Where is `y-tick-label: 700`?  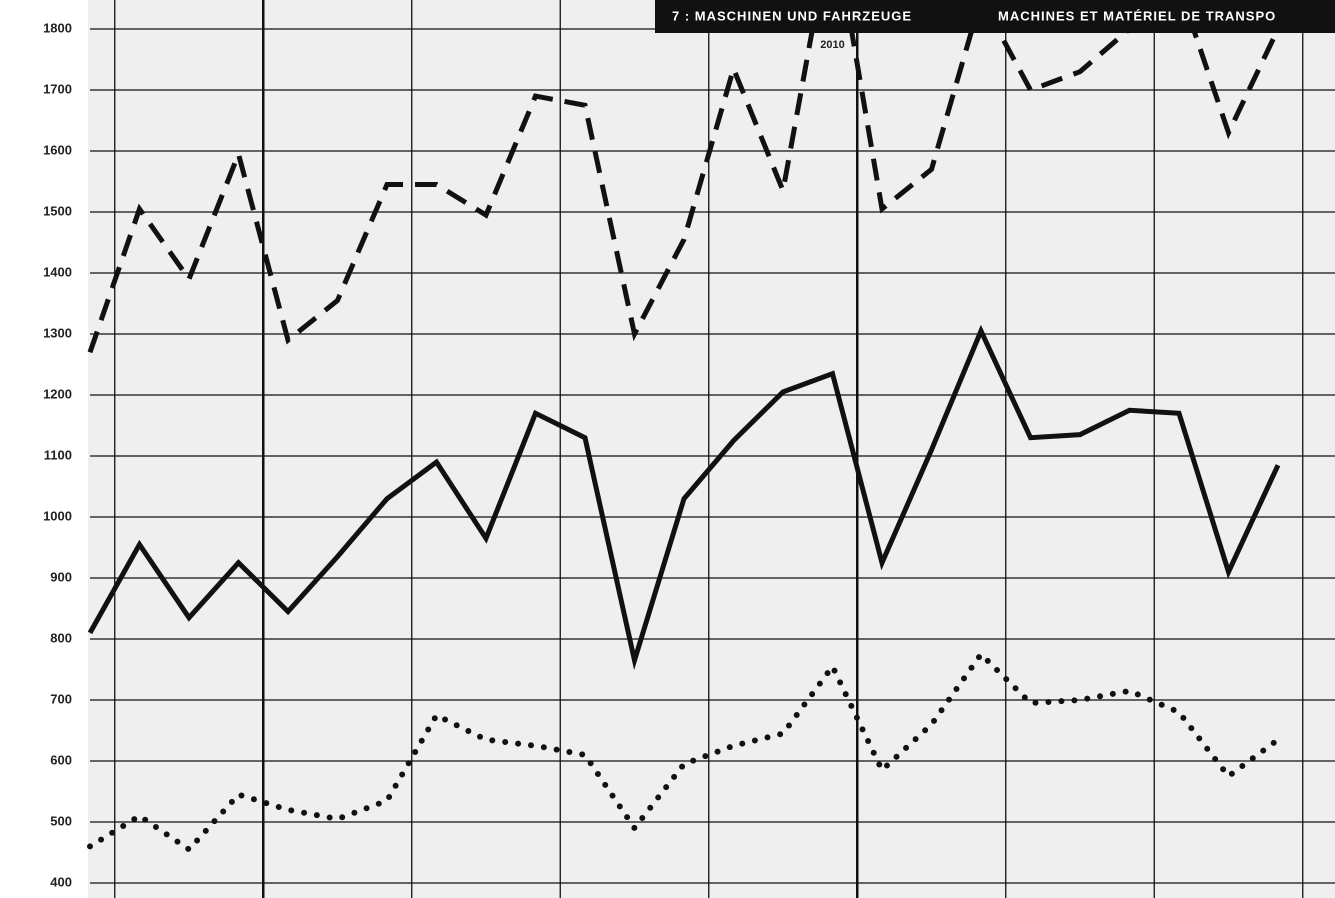
y-tick-label: 700 is located at coordinates (61, 698).